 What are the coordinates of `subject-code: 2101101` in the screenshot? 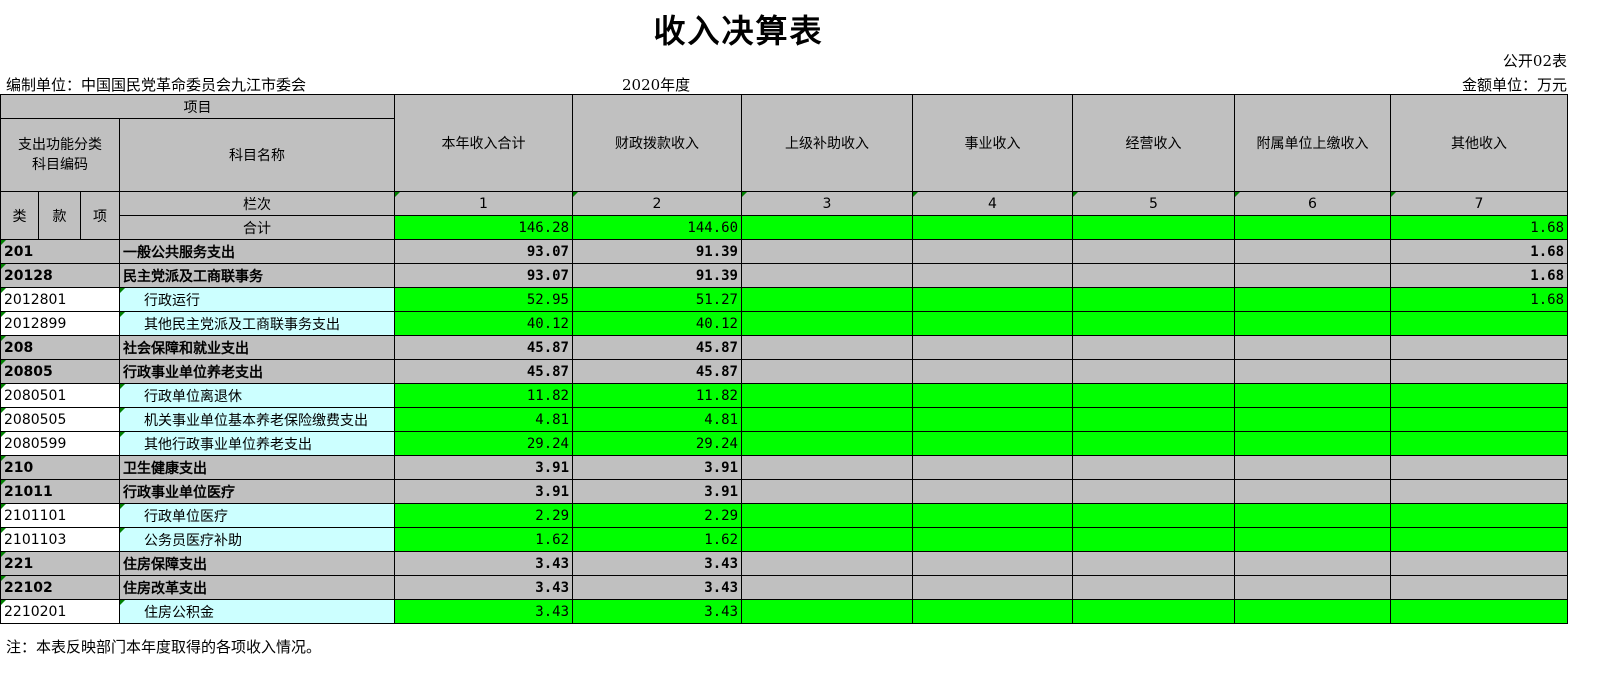 It's located at (60, 515).